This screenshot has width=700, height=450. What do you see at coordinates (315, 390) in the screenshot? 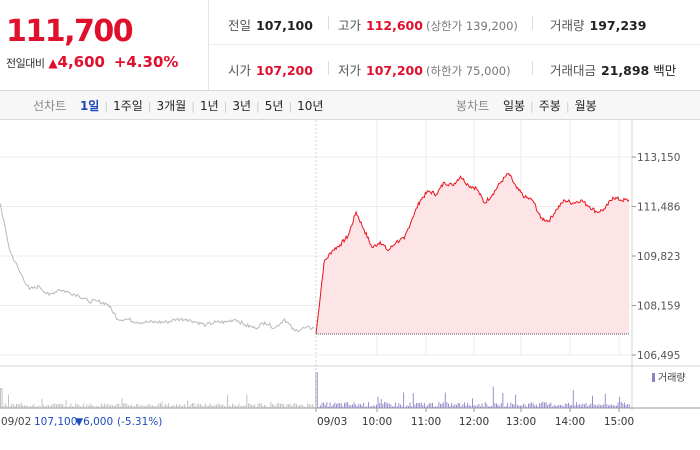
I see `volume-bars` at bounding box center [315, 390].